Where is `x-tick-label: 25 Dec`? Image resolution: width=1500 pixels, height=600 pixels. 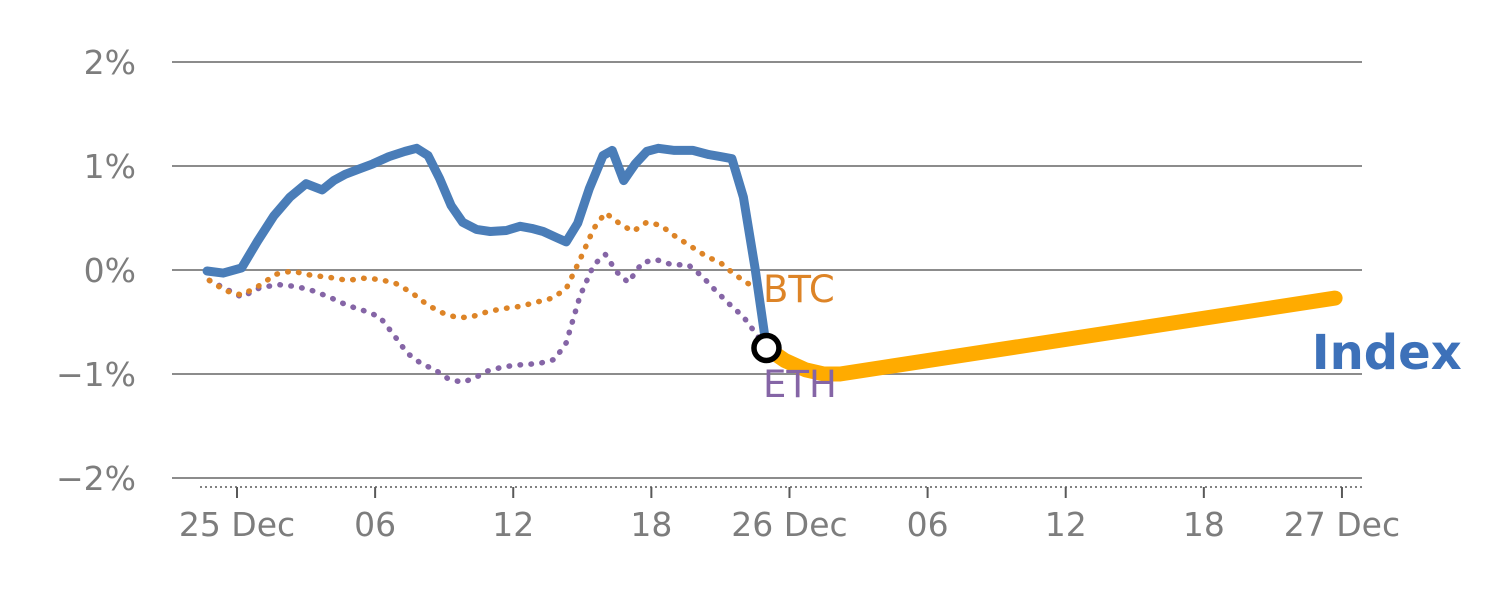 x-tick-label: 25 Dec is located at coordinates (237, 524).